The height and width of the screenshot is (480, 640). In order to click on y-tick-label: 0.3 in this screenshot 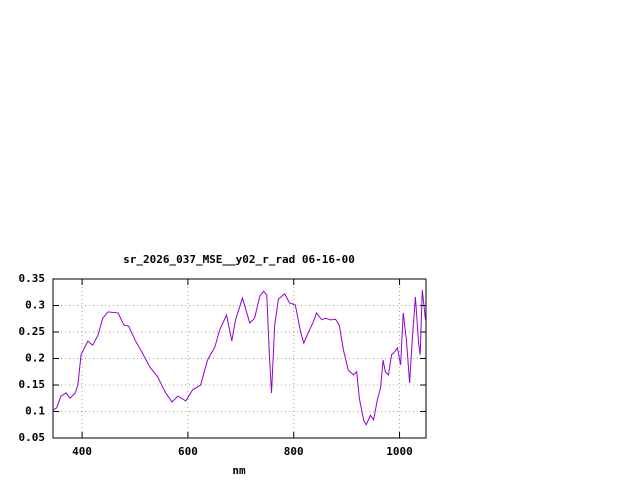, I will do `click(35, 305)`.